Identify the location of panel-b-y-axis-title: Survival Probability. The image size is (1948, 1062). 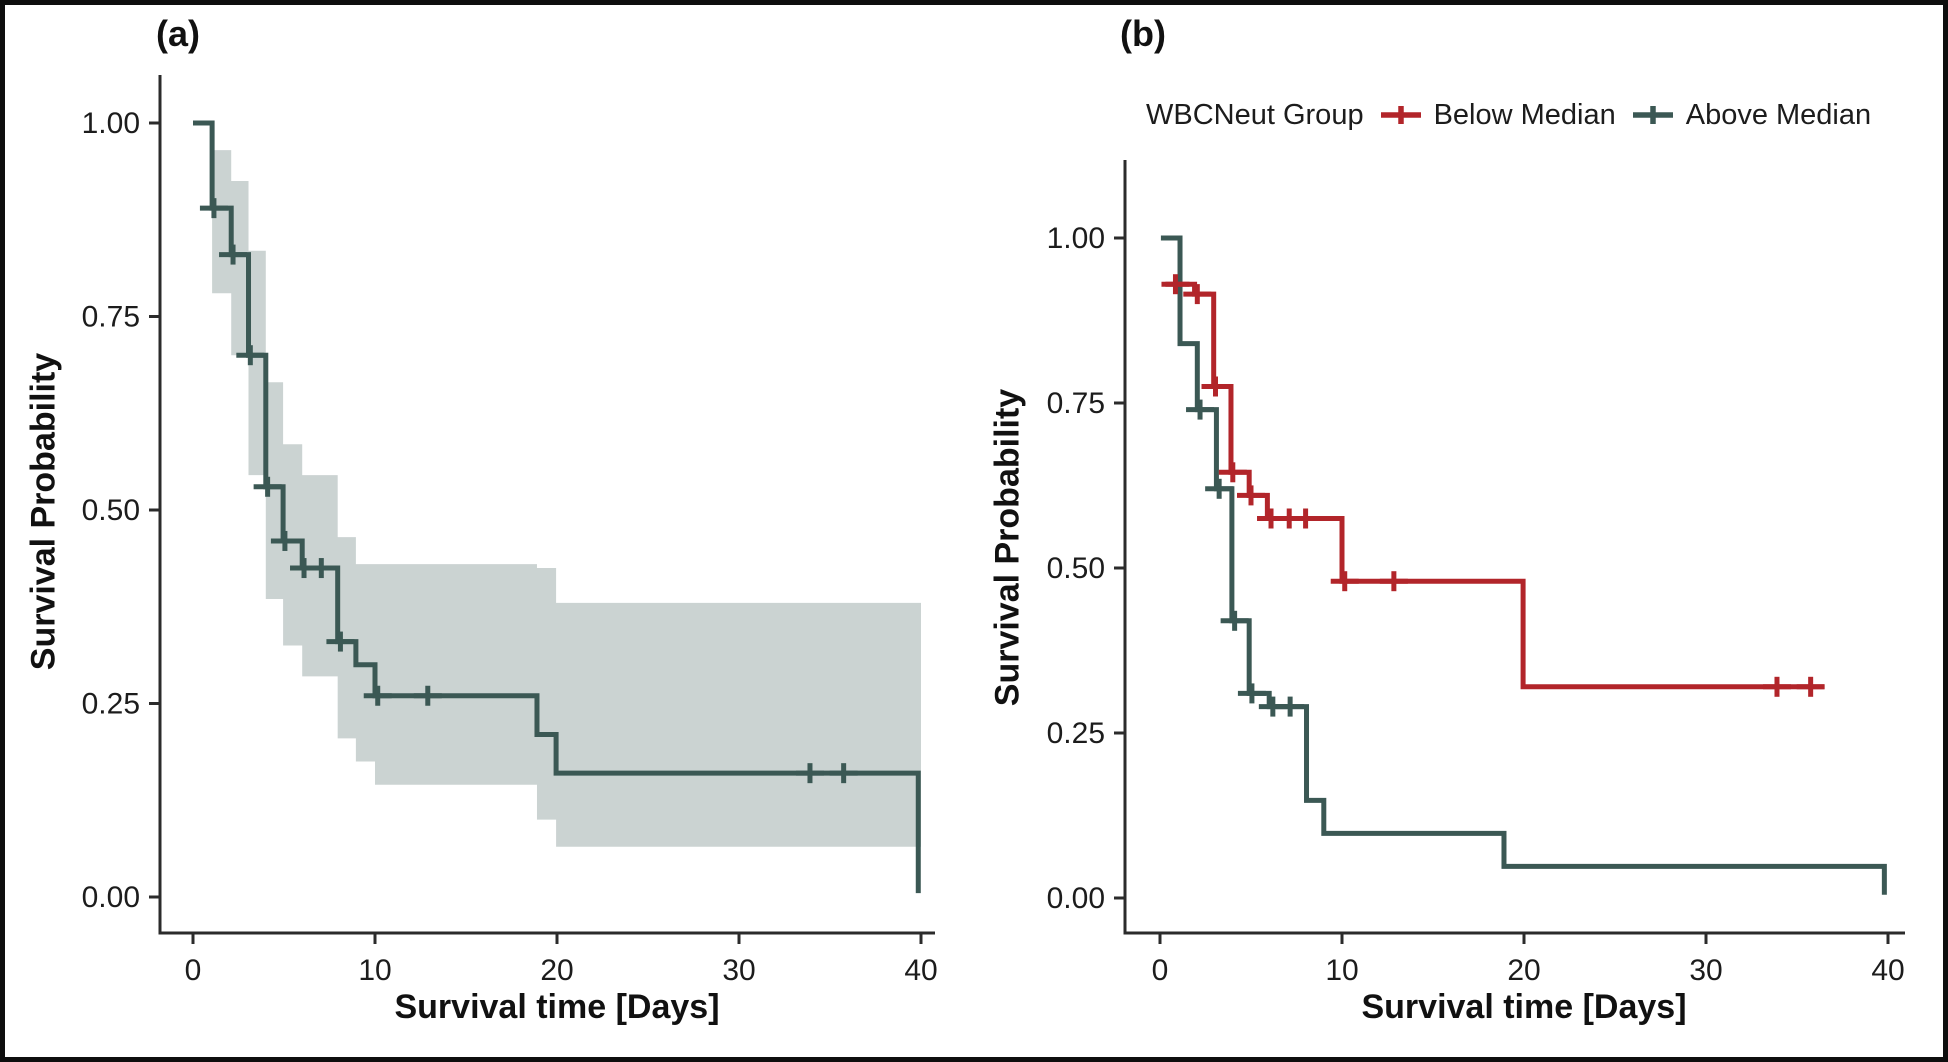
(1007, 547).